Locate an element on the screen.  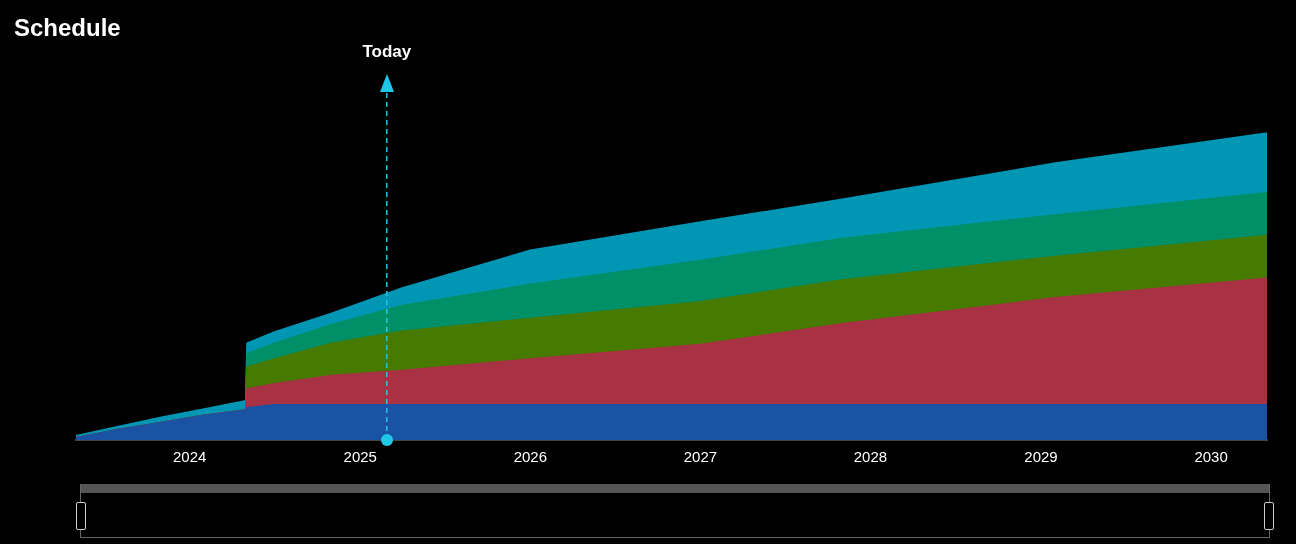
ref-line-label: Today is located at coordinates (387, 51).